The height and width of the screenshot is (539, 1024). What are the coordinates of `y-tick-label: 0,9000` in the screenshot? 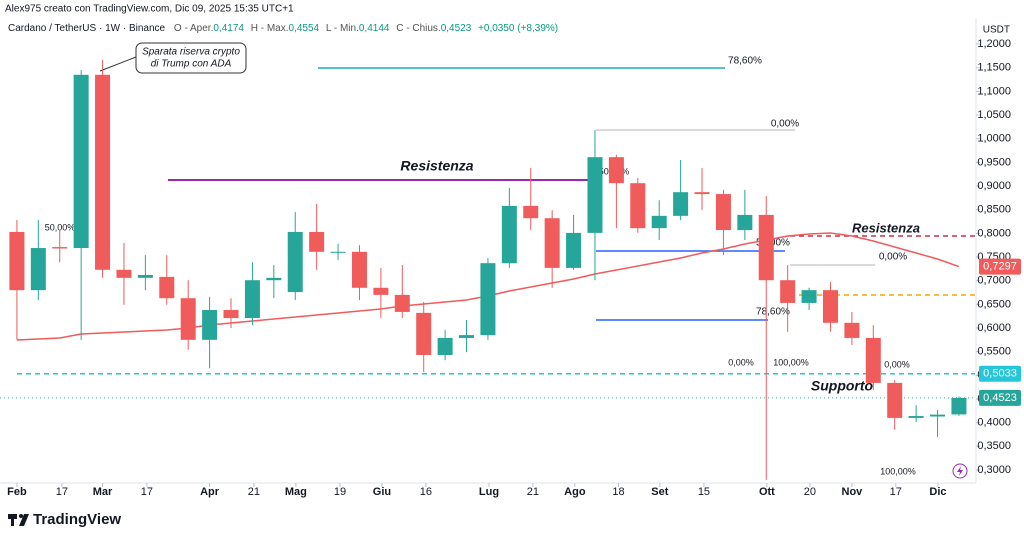 It's located at (994, 186).